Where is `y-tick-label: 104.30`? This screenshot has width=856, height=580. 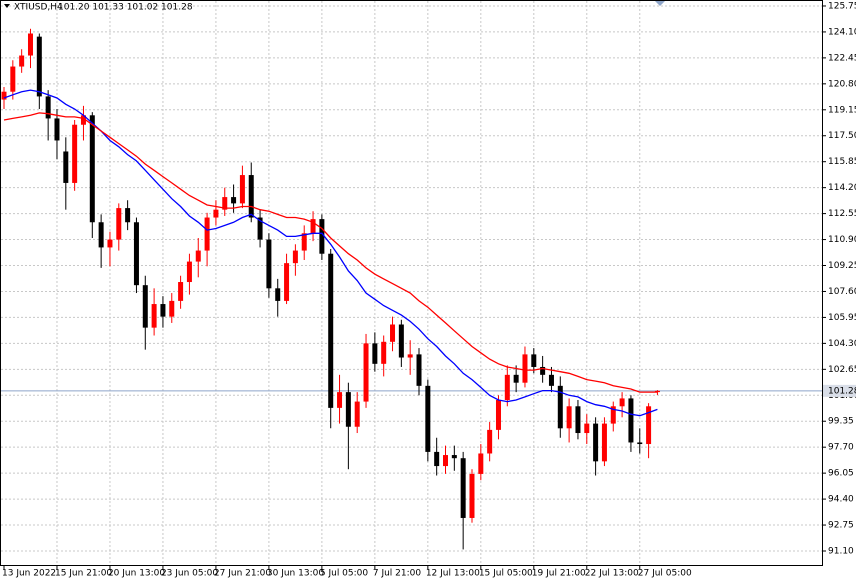 y-tick-label: 104.30 is located at coordinates (842, 344).